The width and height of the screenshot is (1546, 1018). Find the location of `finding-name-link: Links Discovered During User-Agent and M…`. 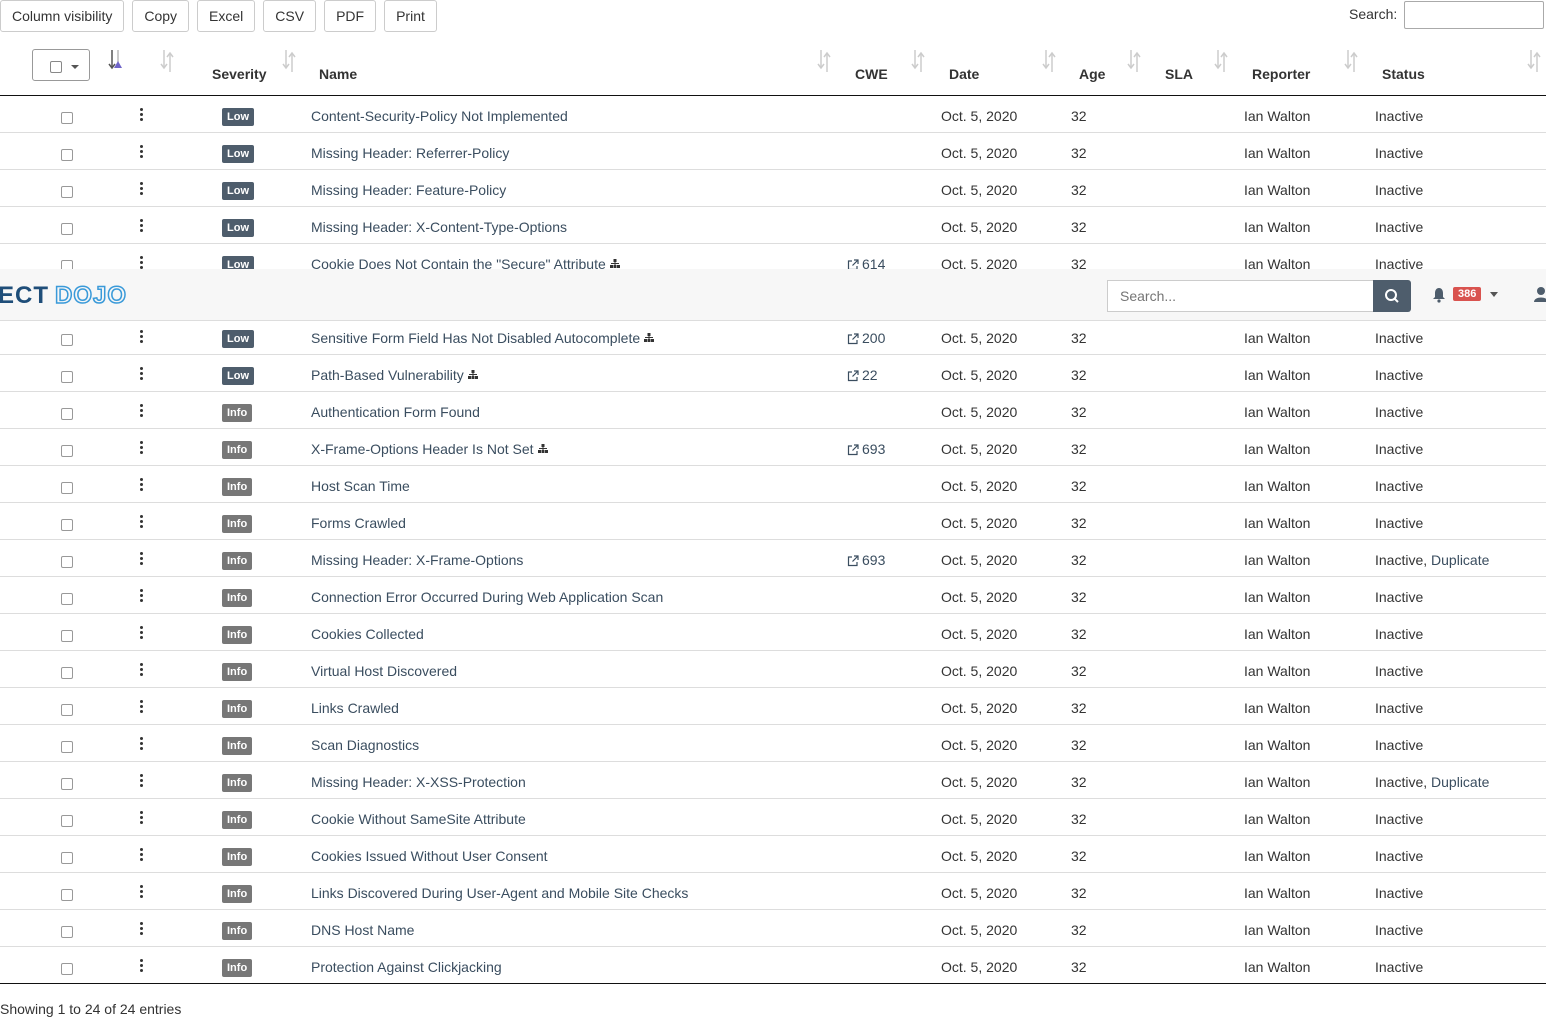

finding-name-link: Links Discovered During User-Agent and M… is located at coordinates (499, 893).